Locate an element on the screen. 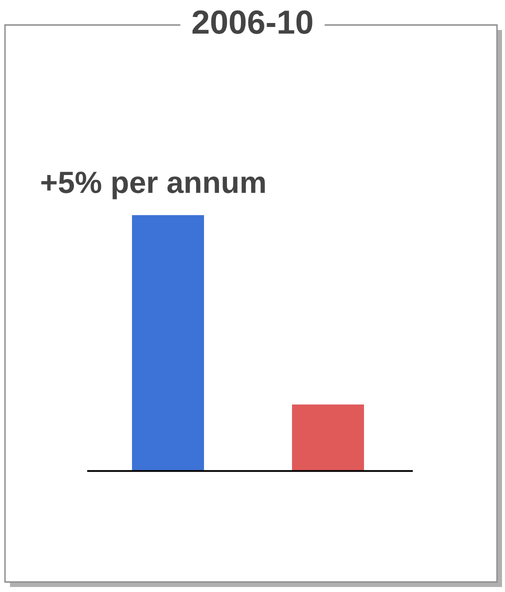 This screenshot has height=592, width=505. chart-title: 2006-10 is located at coordinates (252, 22).